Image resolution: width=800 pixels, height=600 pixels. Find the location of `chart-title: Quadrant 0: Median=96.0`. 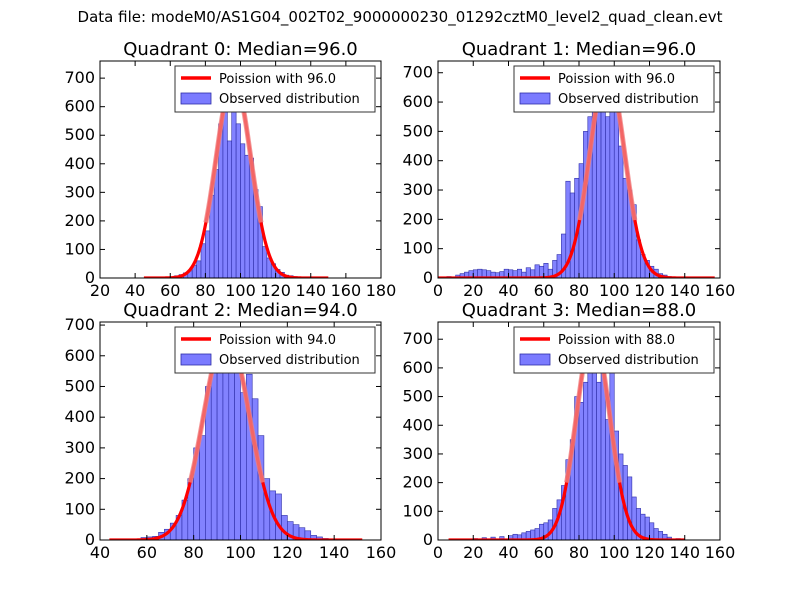

chart-title: Quadrant 0: Median=96.0 is located at coordinates (240, 49).